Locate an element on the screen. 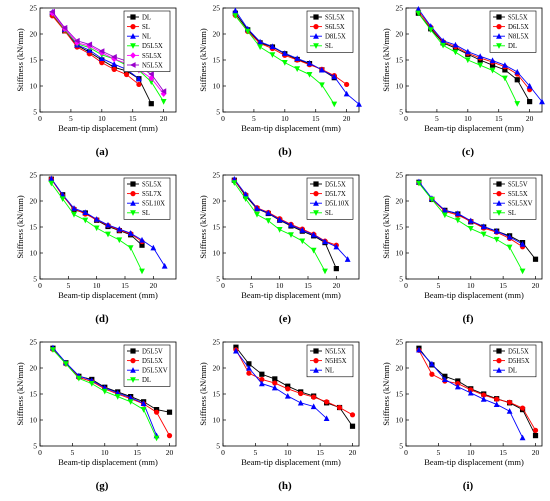  legend-label: NL is located at coordinates (146, 37).